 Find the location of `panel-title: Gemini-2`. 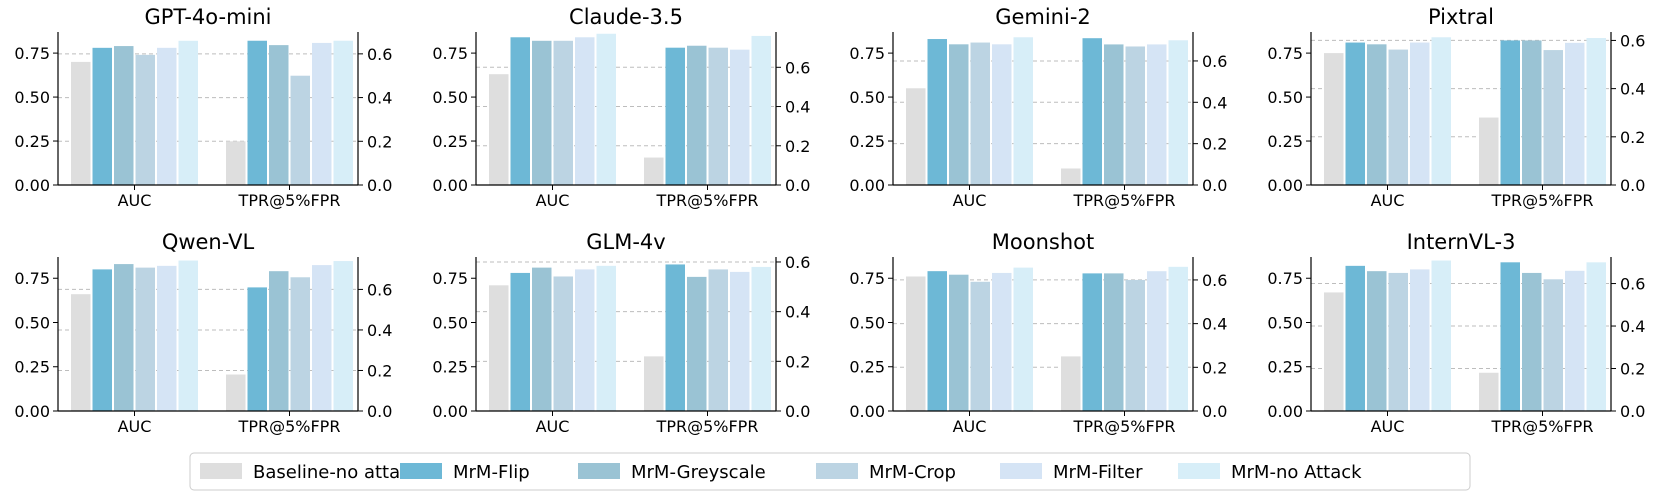

panel-title: Gemini-2 is located at coordinates (1043, 17).